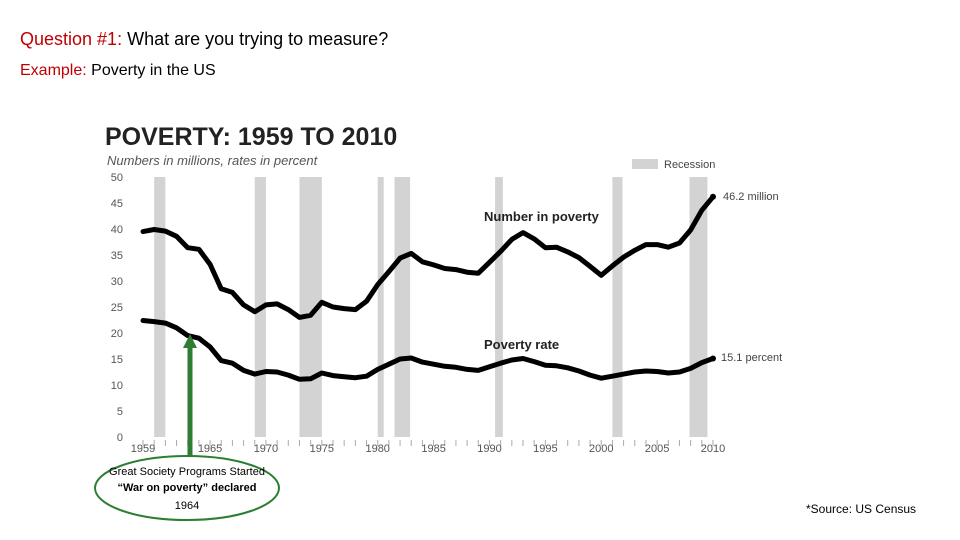 The image size is (960, 540). Describe the element at coordinates (601, 449) in the screenshot. I see `x-tick-label: 2000` at that location.